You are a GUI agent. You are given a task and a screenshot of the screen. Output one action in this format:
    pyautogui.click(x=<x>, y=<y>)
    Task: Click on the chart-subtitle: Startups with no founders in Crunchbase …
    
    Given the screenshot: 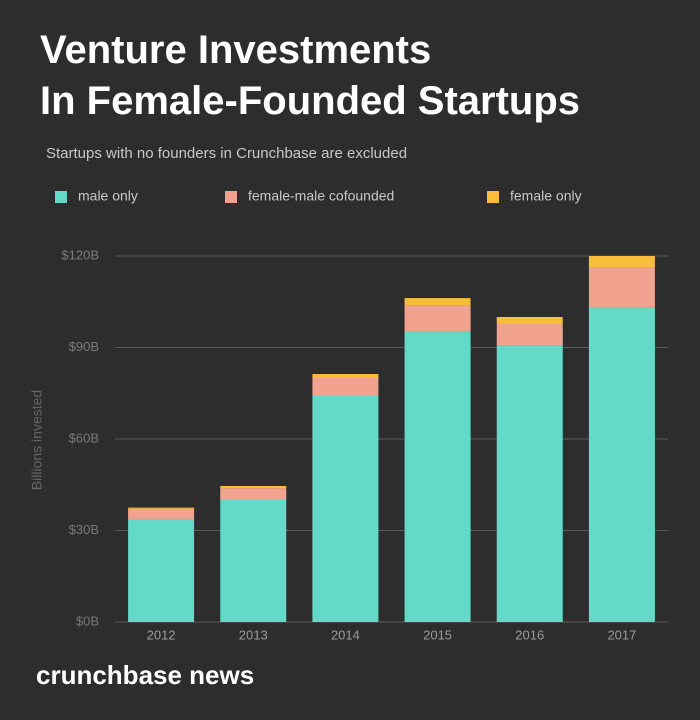 What is the action you would take?
    pyautogui.click(x=226, y=153)
    